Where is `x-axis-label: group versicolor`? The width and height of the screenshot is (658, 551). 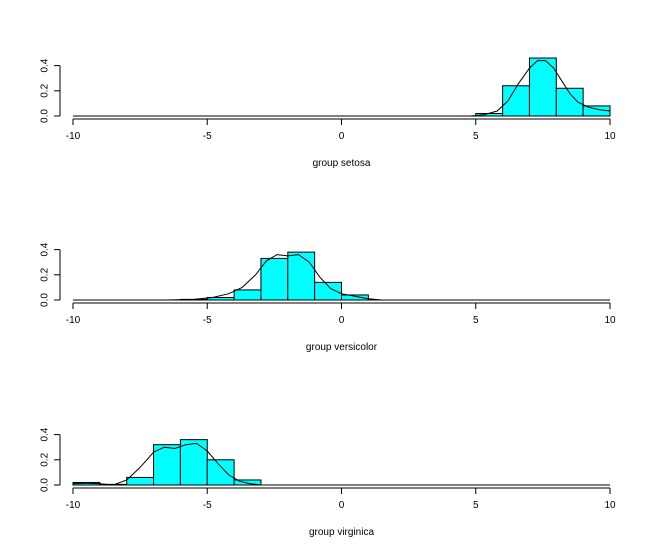 x-axis-label: group versicolor is located at coordinates (342, 347).